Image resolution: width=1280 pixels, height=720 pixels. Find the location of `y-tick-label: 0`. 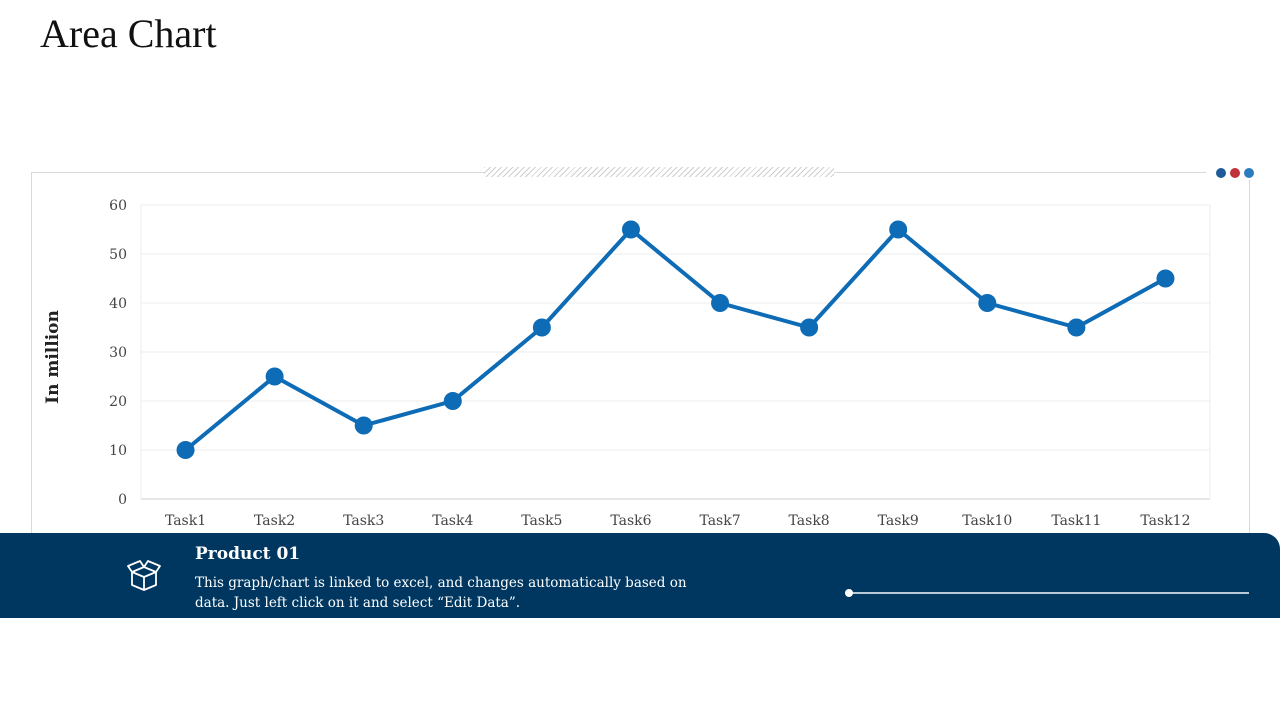

y-tick-label: 0 is located at coordinates (122, 500).